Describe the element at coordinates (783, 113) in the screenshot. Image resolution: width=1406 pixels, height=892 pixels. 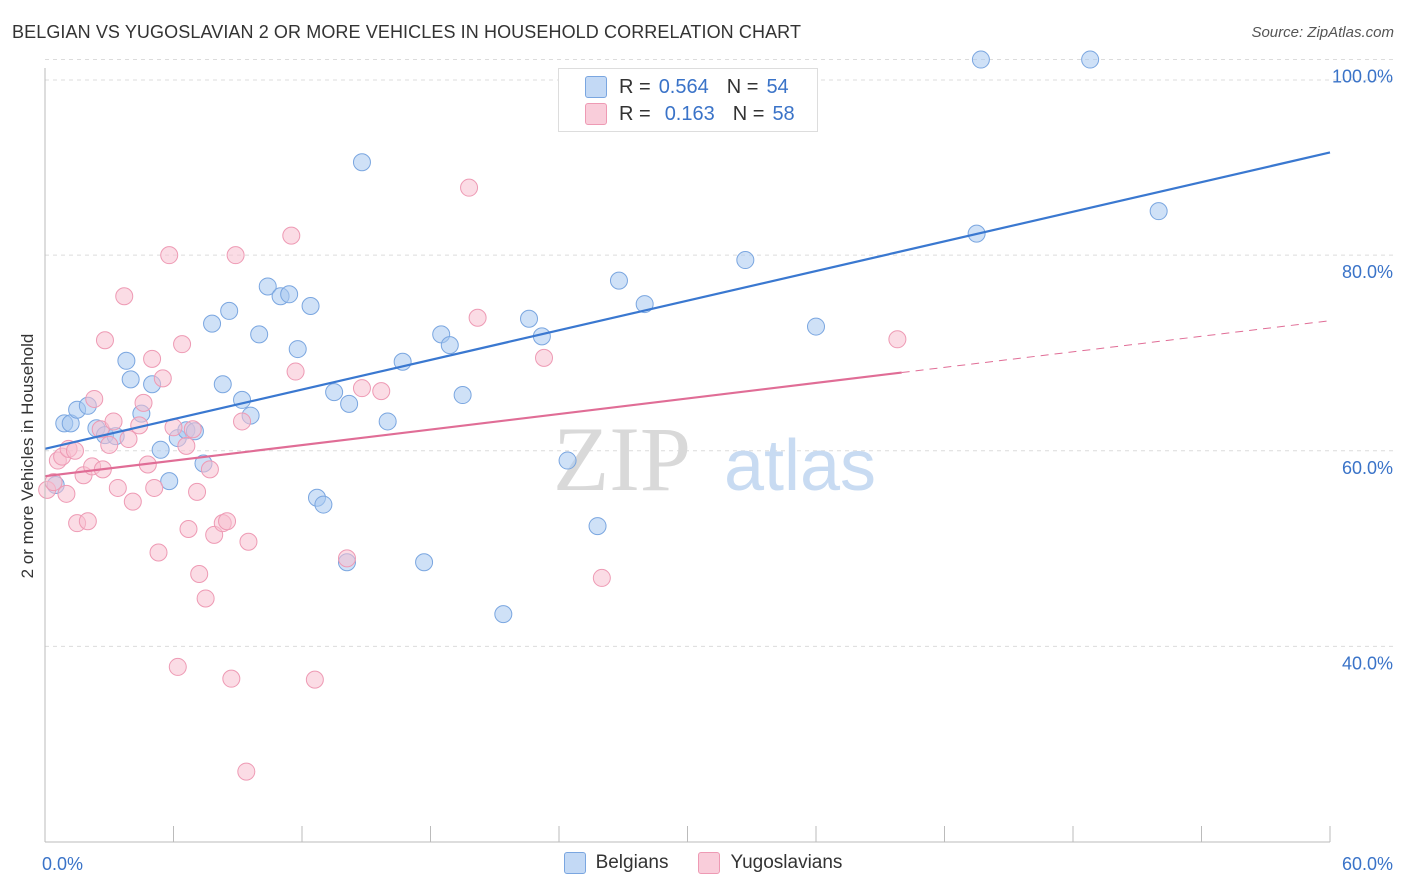
I see `legend-n-value-yugoslavians: 58` at that location.